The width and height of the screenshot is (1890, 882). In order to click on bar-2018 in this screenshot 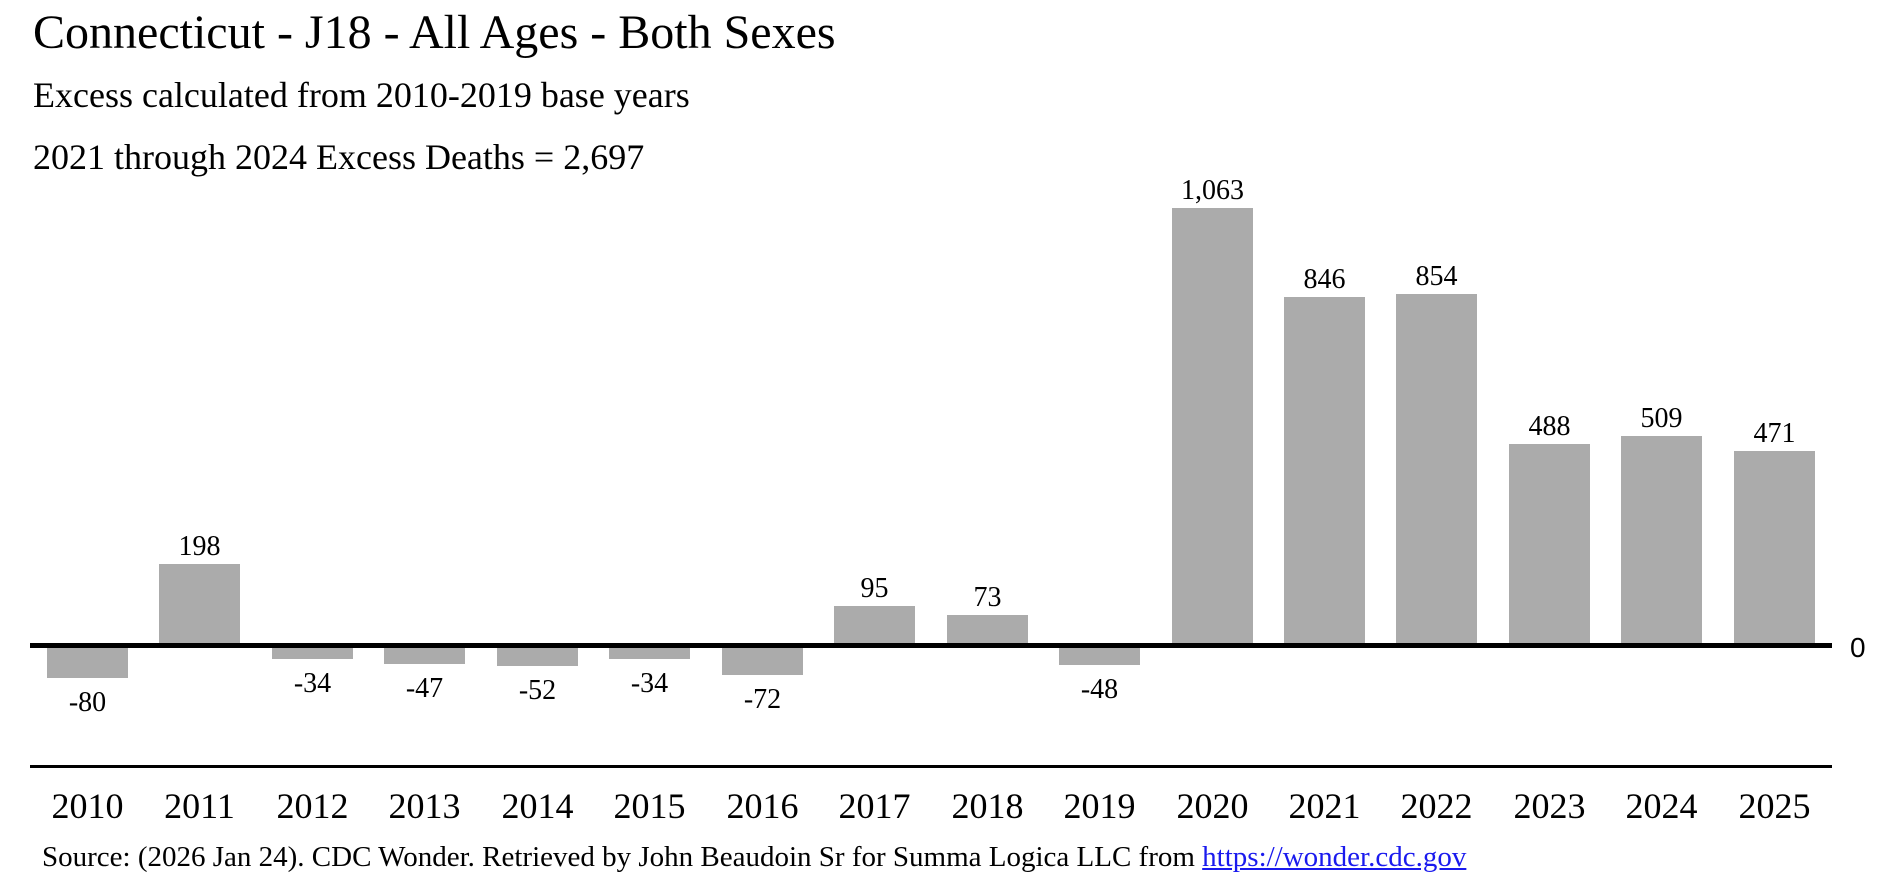, I will do `click(987, 630)`.